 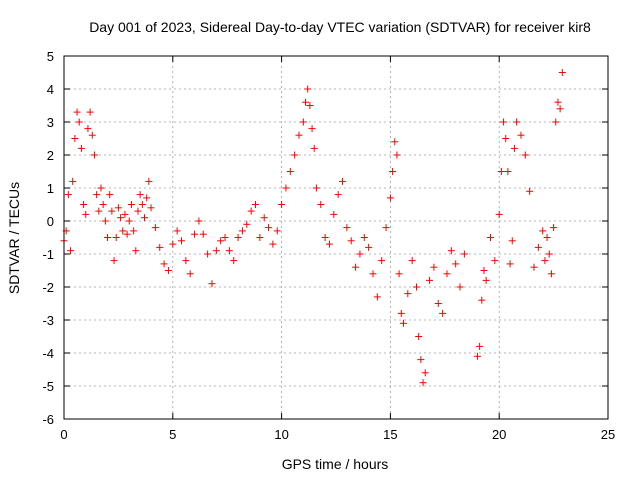 What do you see at coordinates (172, 434) in the screenshot?
I see `x-tick-label: 5` at bounding box center [172, 434].